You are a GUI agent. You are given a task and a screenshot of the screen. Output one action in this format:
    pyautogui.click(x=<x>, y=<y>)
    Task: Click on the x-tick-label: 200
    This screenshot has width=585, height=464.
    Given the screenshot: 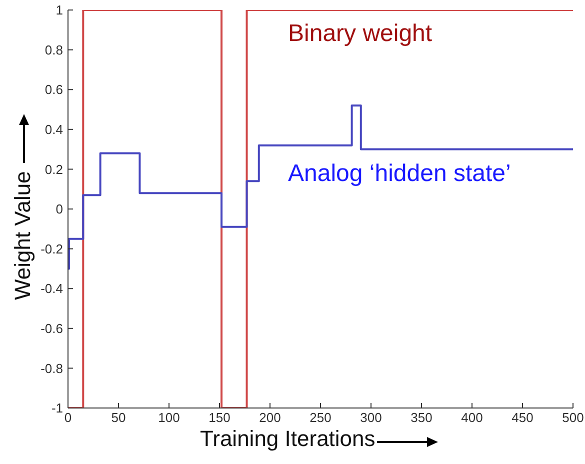 What is the action you would take?
    pyautogui.click(x=270, y=418)
    